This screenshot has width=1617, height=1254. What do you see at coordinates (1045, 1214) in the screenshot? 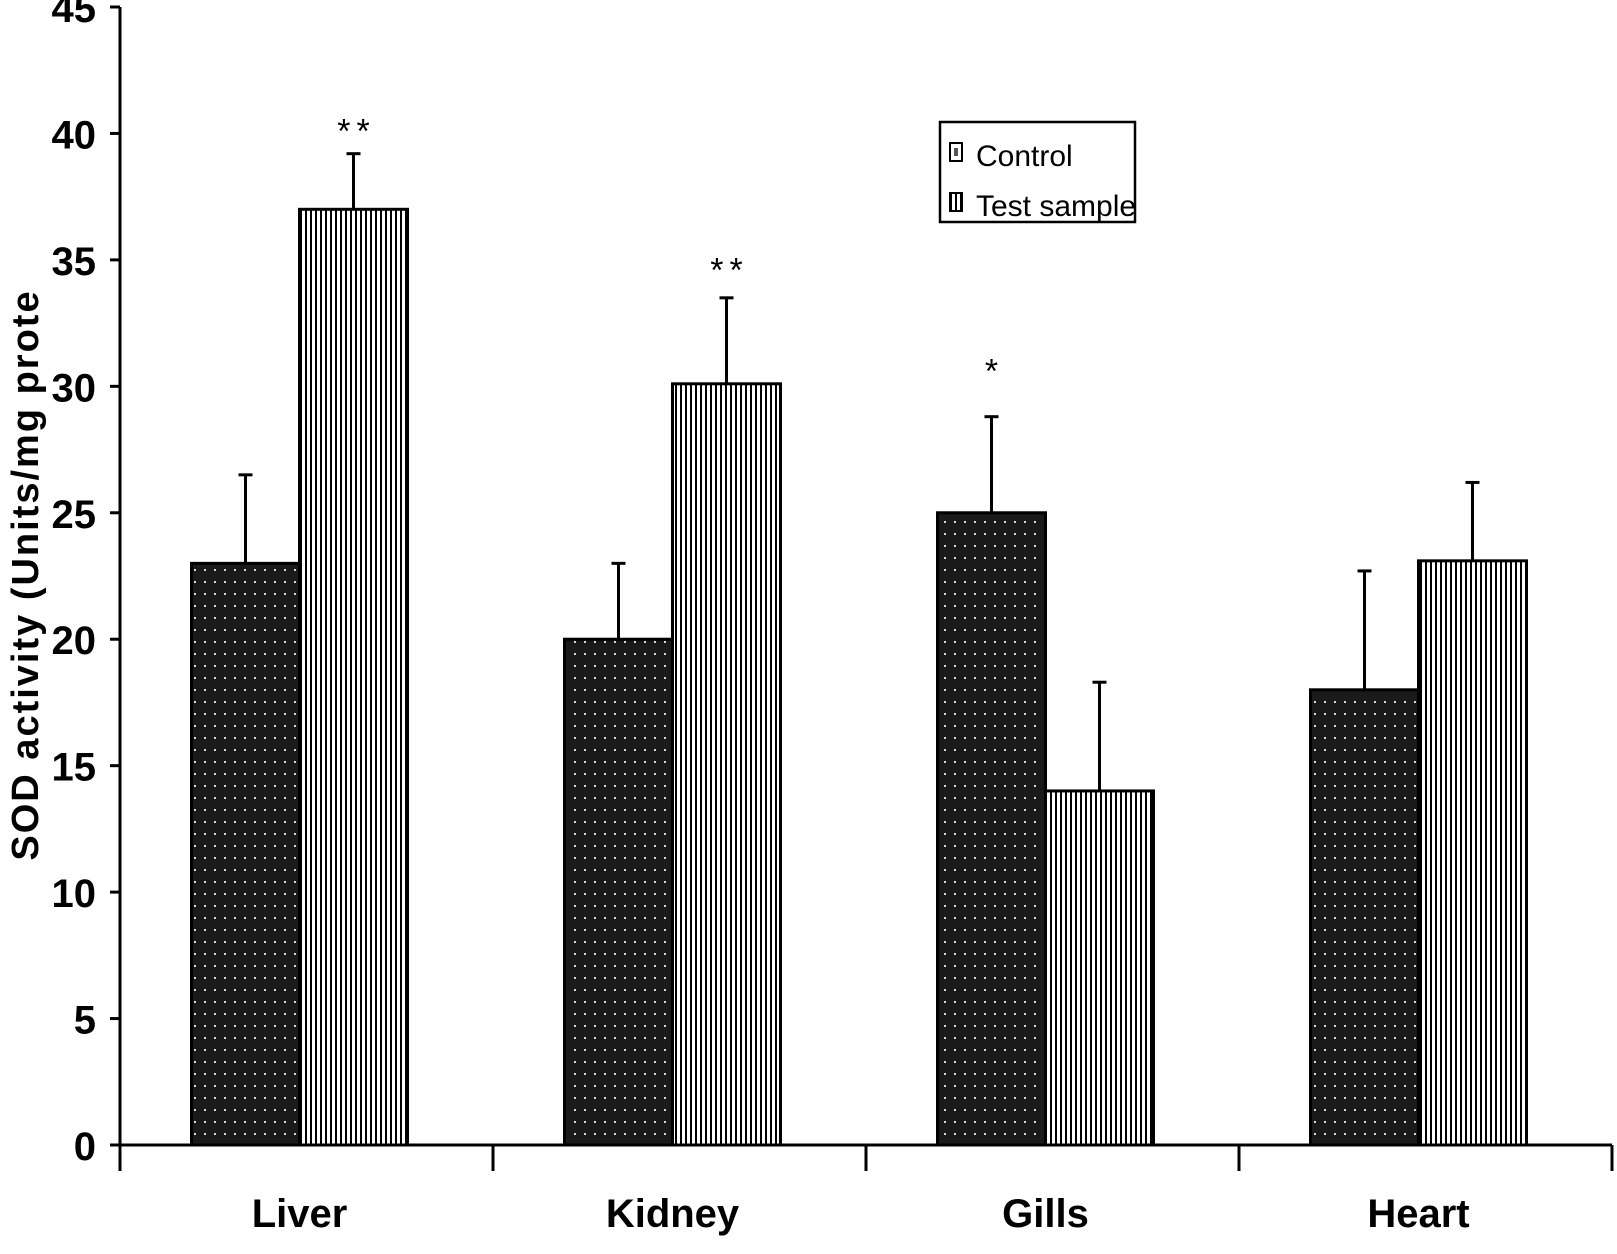
I see `category-label-gills: Gills` at bounding box center [1045, 1214].